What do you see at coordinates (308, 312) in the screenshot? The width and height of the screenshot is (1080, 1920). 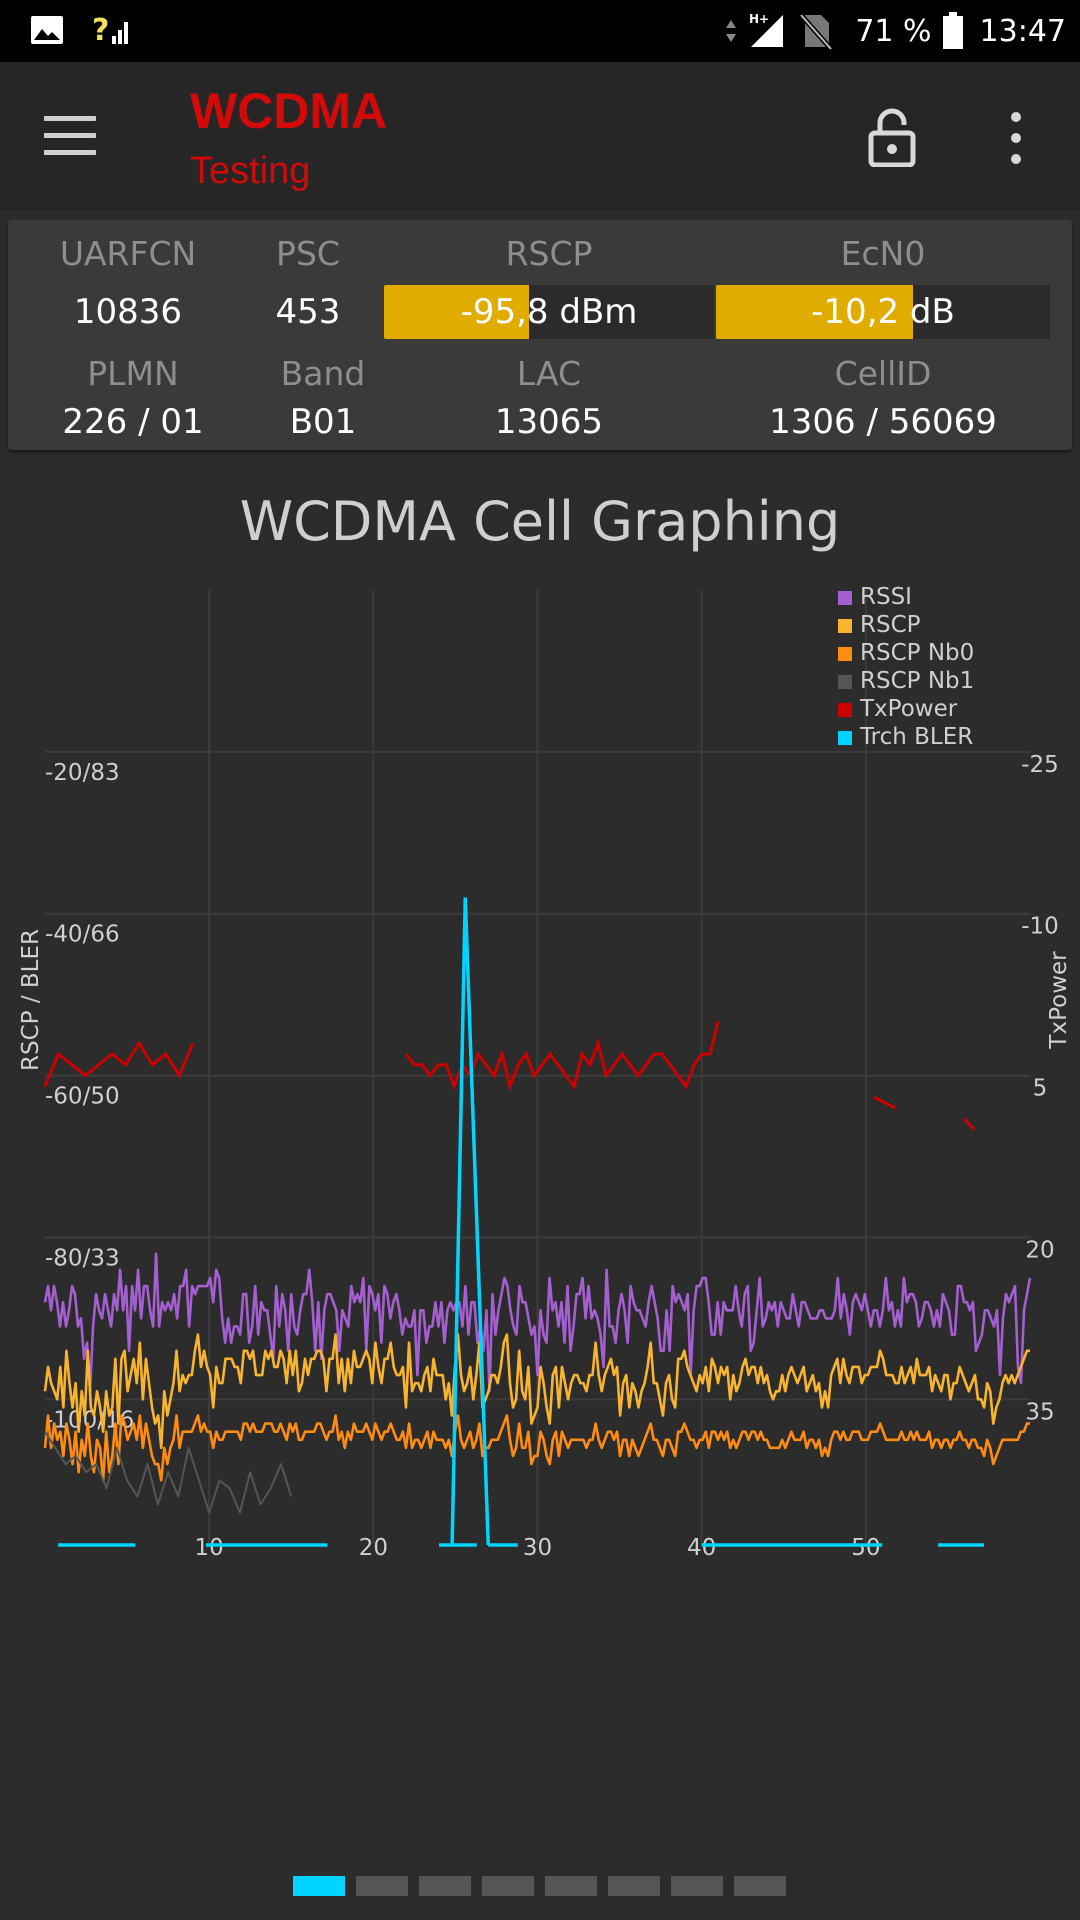 I see `psc-value: 453` at bounding box center [308, 312].